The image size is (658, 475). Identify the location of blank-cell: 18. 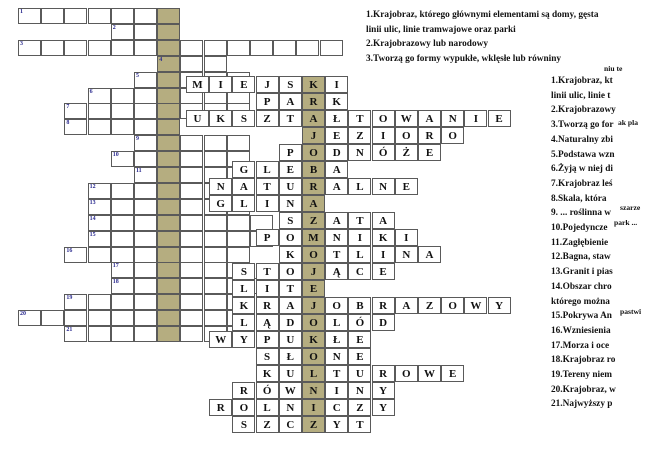
(122, 286).